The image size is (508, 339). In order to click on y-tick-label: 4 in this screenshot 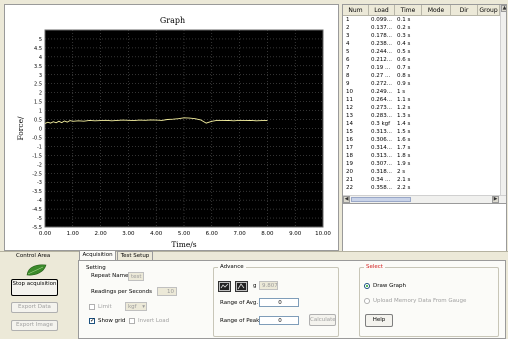, I will do `click(40, 58)`.